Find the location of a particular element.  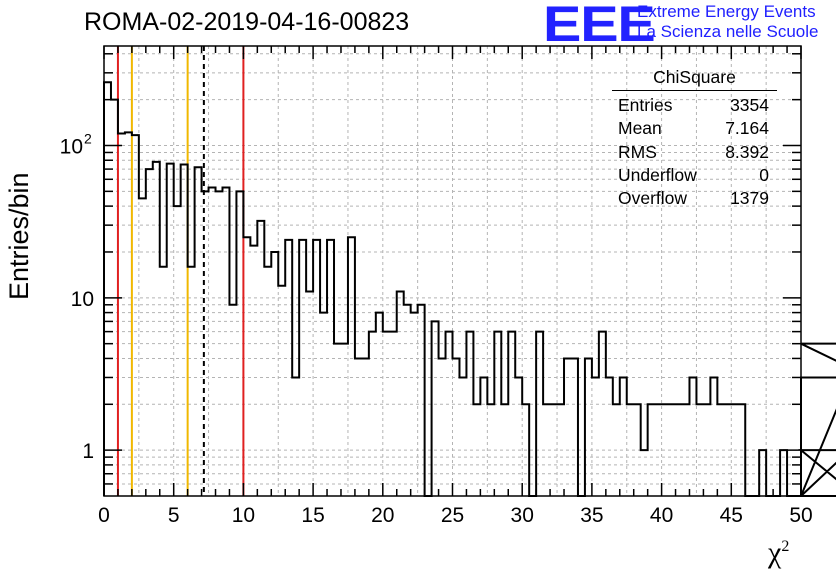

stats-label: RMS is located at coordinates (637, 151).